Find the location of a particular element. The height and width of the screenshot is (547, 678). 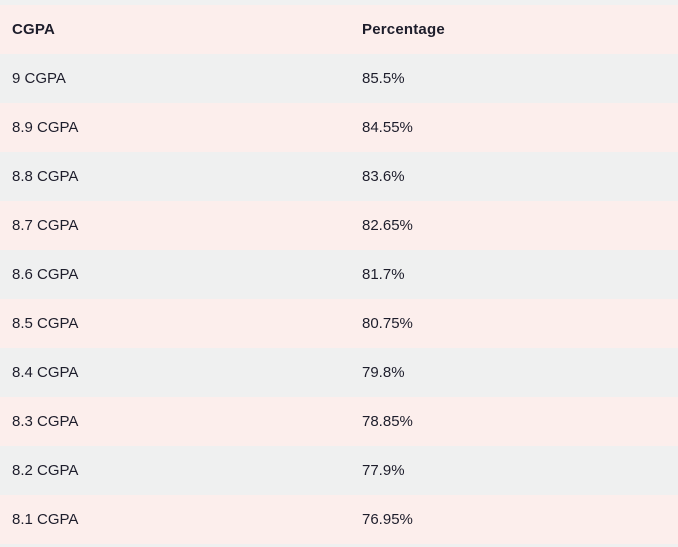

table-row: 8.5 CGPA 80.75% is located at coordinates (339, 323).